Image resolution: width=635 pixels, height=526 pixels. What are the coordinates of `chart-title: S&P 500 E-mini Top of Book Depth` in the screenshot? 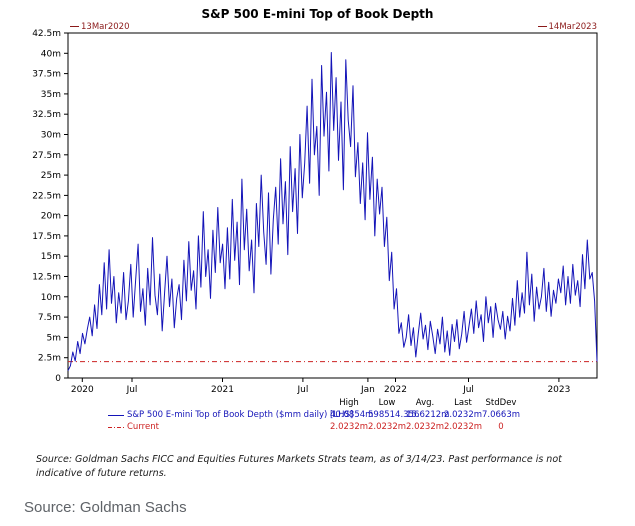 It's located at (317, 14).